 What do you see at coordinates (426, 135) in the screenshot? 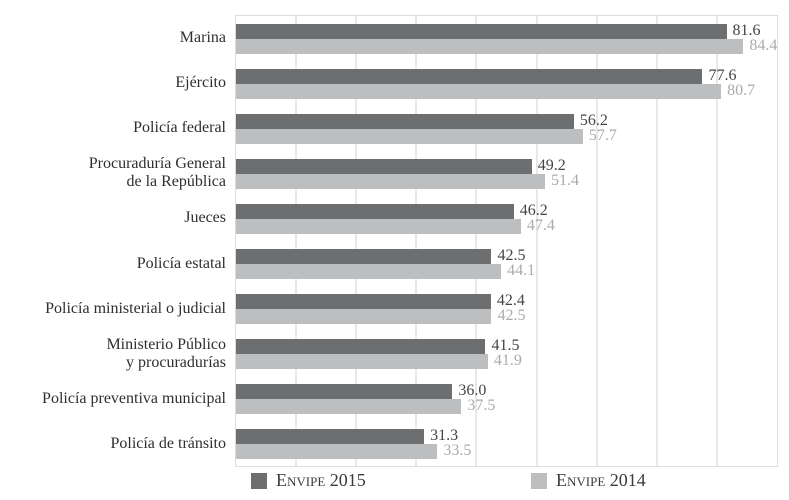
I see `bar-envipe-2014: 57.7` at bounding box center [426, 135].